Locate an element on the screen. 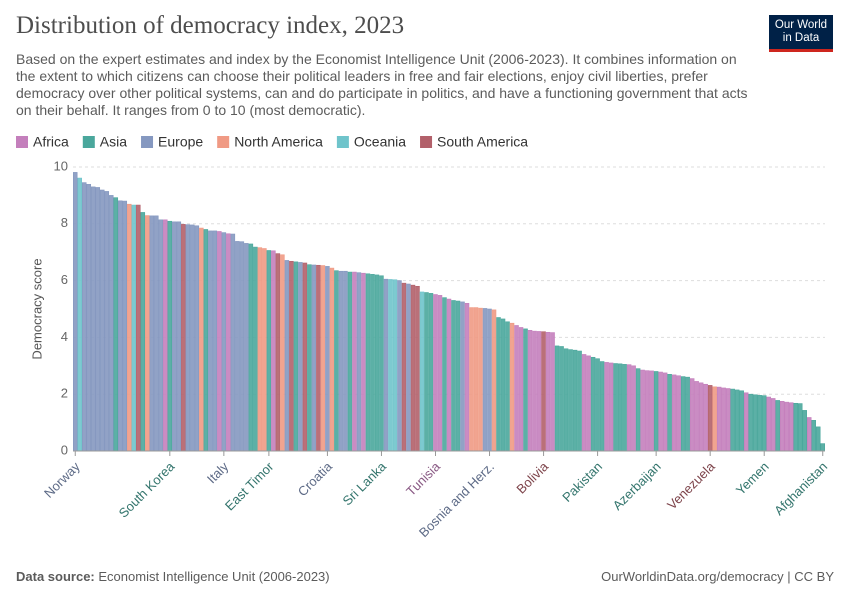  legend-label: Oceania is located at coordinates (380, 142).